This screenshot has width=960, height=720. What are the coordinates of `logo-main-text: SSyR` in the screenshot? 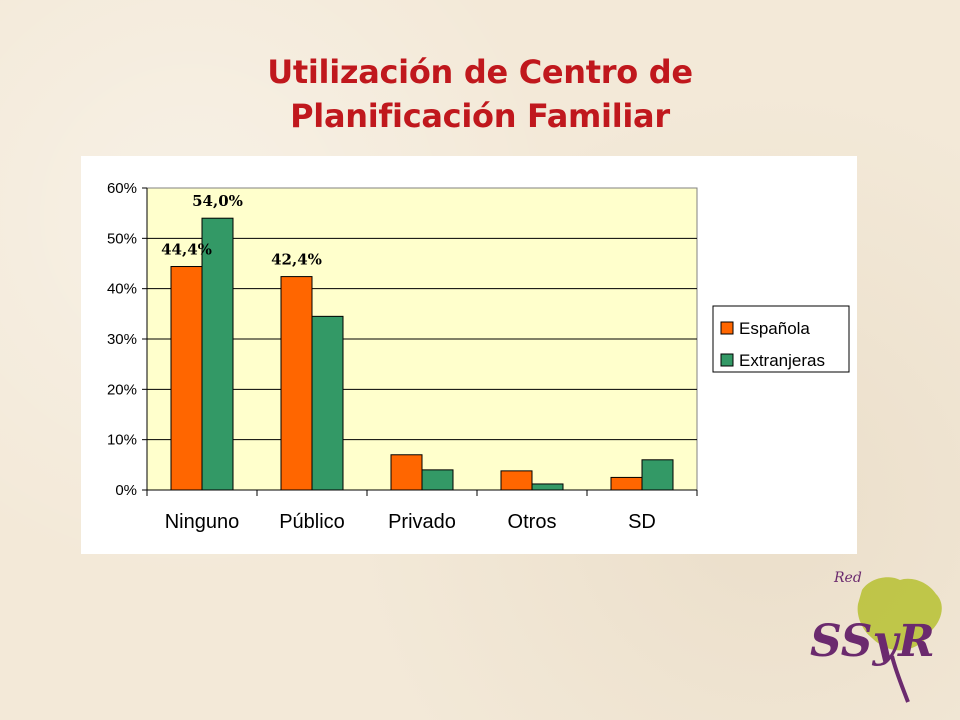 It's located at (872, 641).